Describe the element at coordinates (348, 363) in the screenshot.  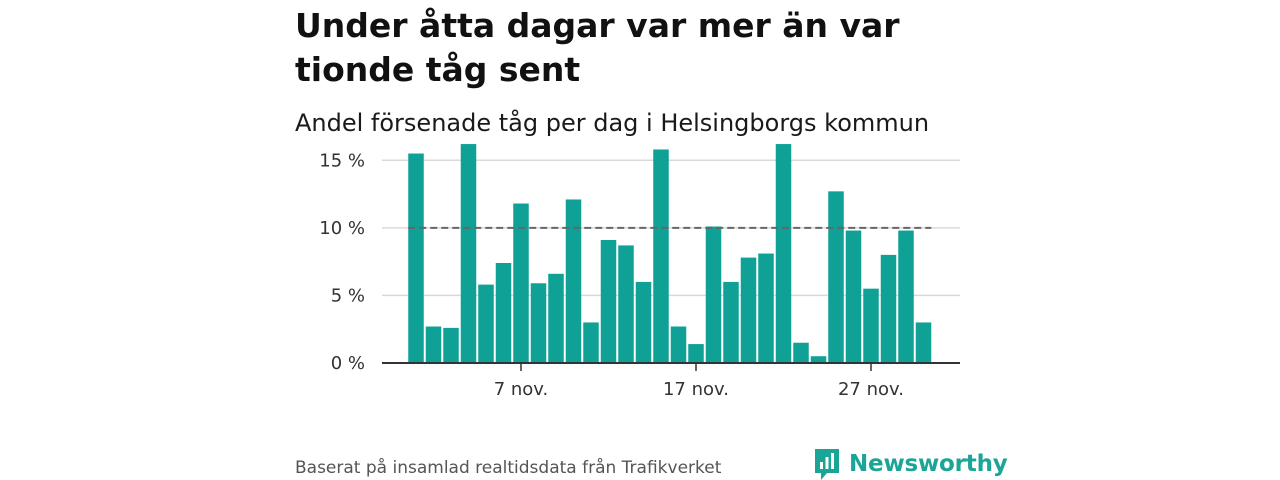
I see `y-tick-label: 0 %` at that location.